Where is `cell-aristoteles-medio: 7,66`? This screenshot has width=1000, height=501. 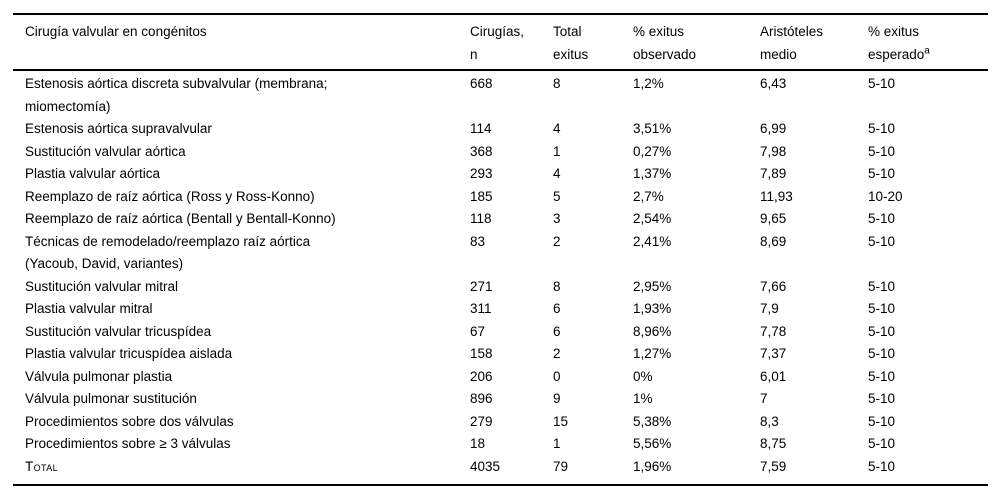 cell-aristoteles-medio: 7,66 is located at coordinates (773, 286).